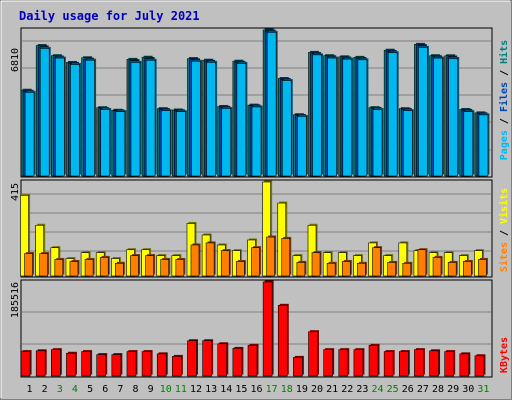 This screenshot has width=512, height=400. What do you see at coordinates (211, 389) in the screenshot?
I see `x-tick-label-13: 13` at bounding box center [211, 389].